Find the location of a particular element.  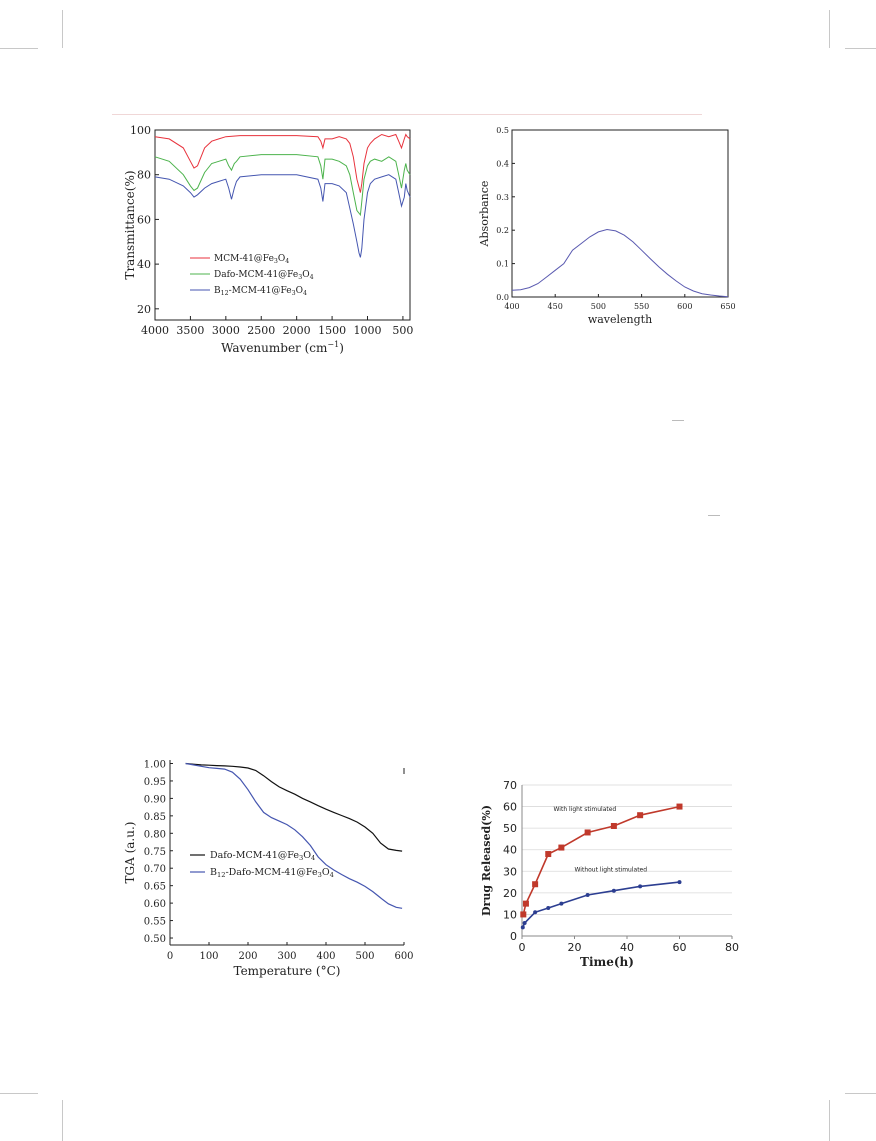

y-tick-label: 0.2 is located at coordinates (502, 230).